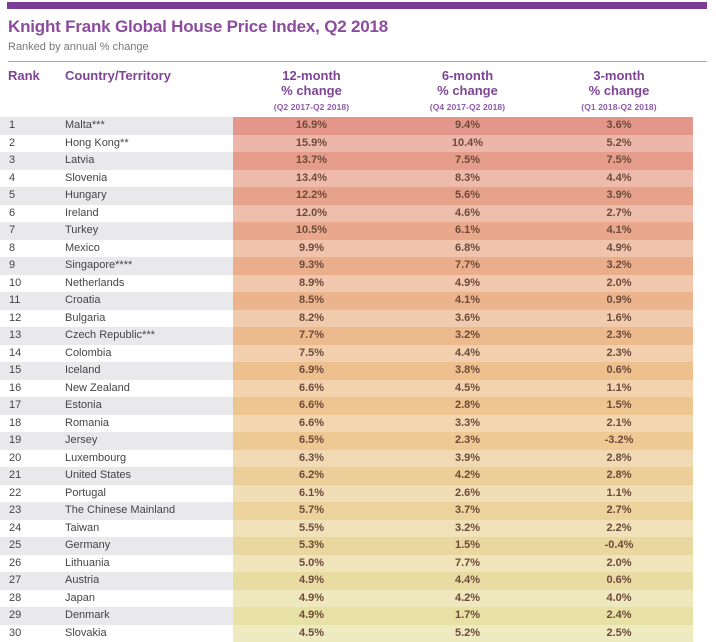 The width and height of the screenshot is (716, 642). Describe the element at coordinates (28, 441) in the screenshot. I see `rank-cell: 19` at that location.